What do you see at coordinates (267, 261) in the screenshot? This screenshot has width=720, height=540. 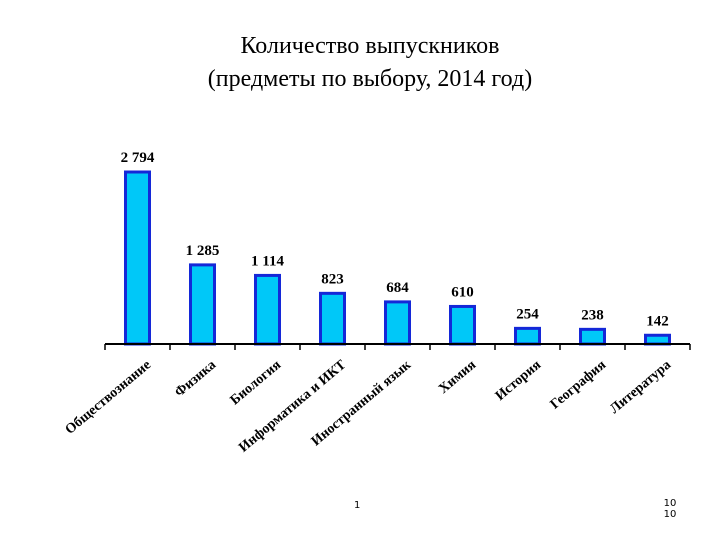 I see `value-label: 1 114` at bounding box center [267, 261].